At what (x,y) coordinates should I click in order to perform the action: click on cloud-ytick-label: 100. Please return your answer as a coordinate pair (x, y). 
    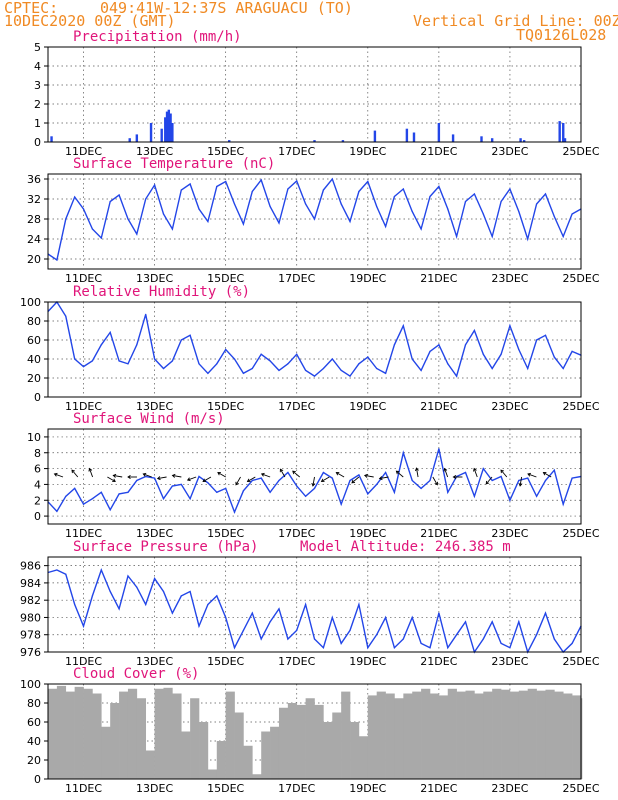
    Looking at the image, I should click on (30, 684).